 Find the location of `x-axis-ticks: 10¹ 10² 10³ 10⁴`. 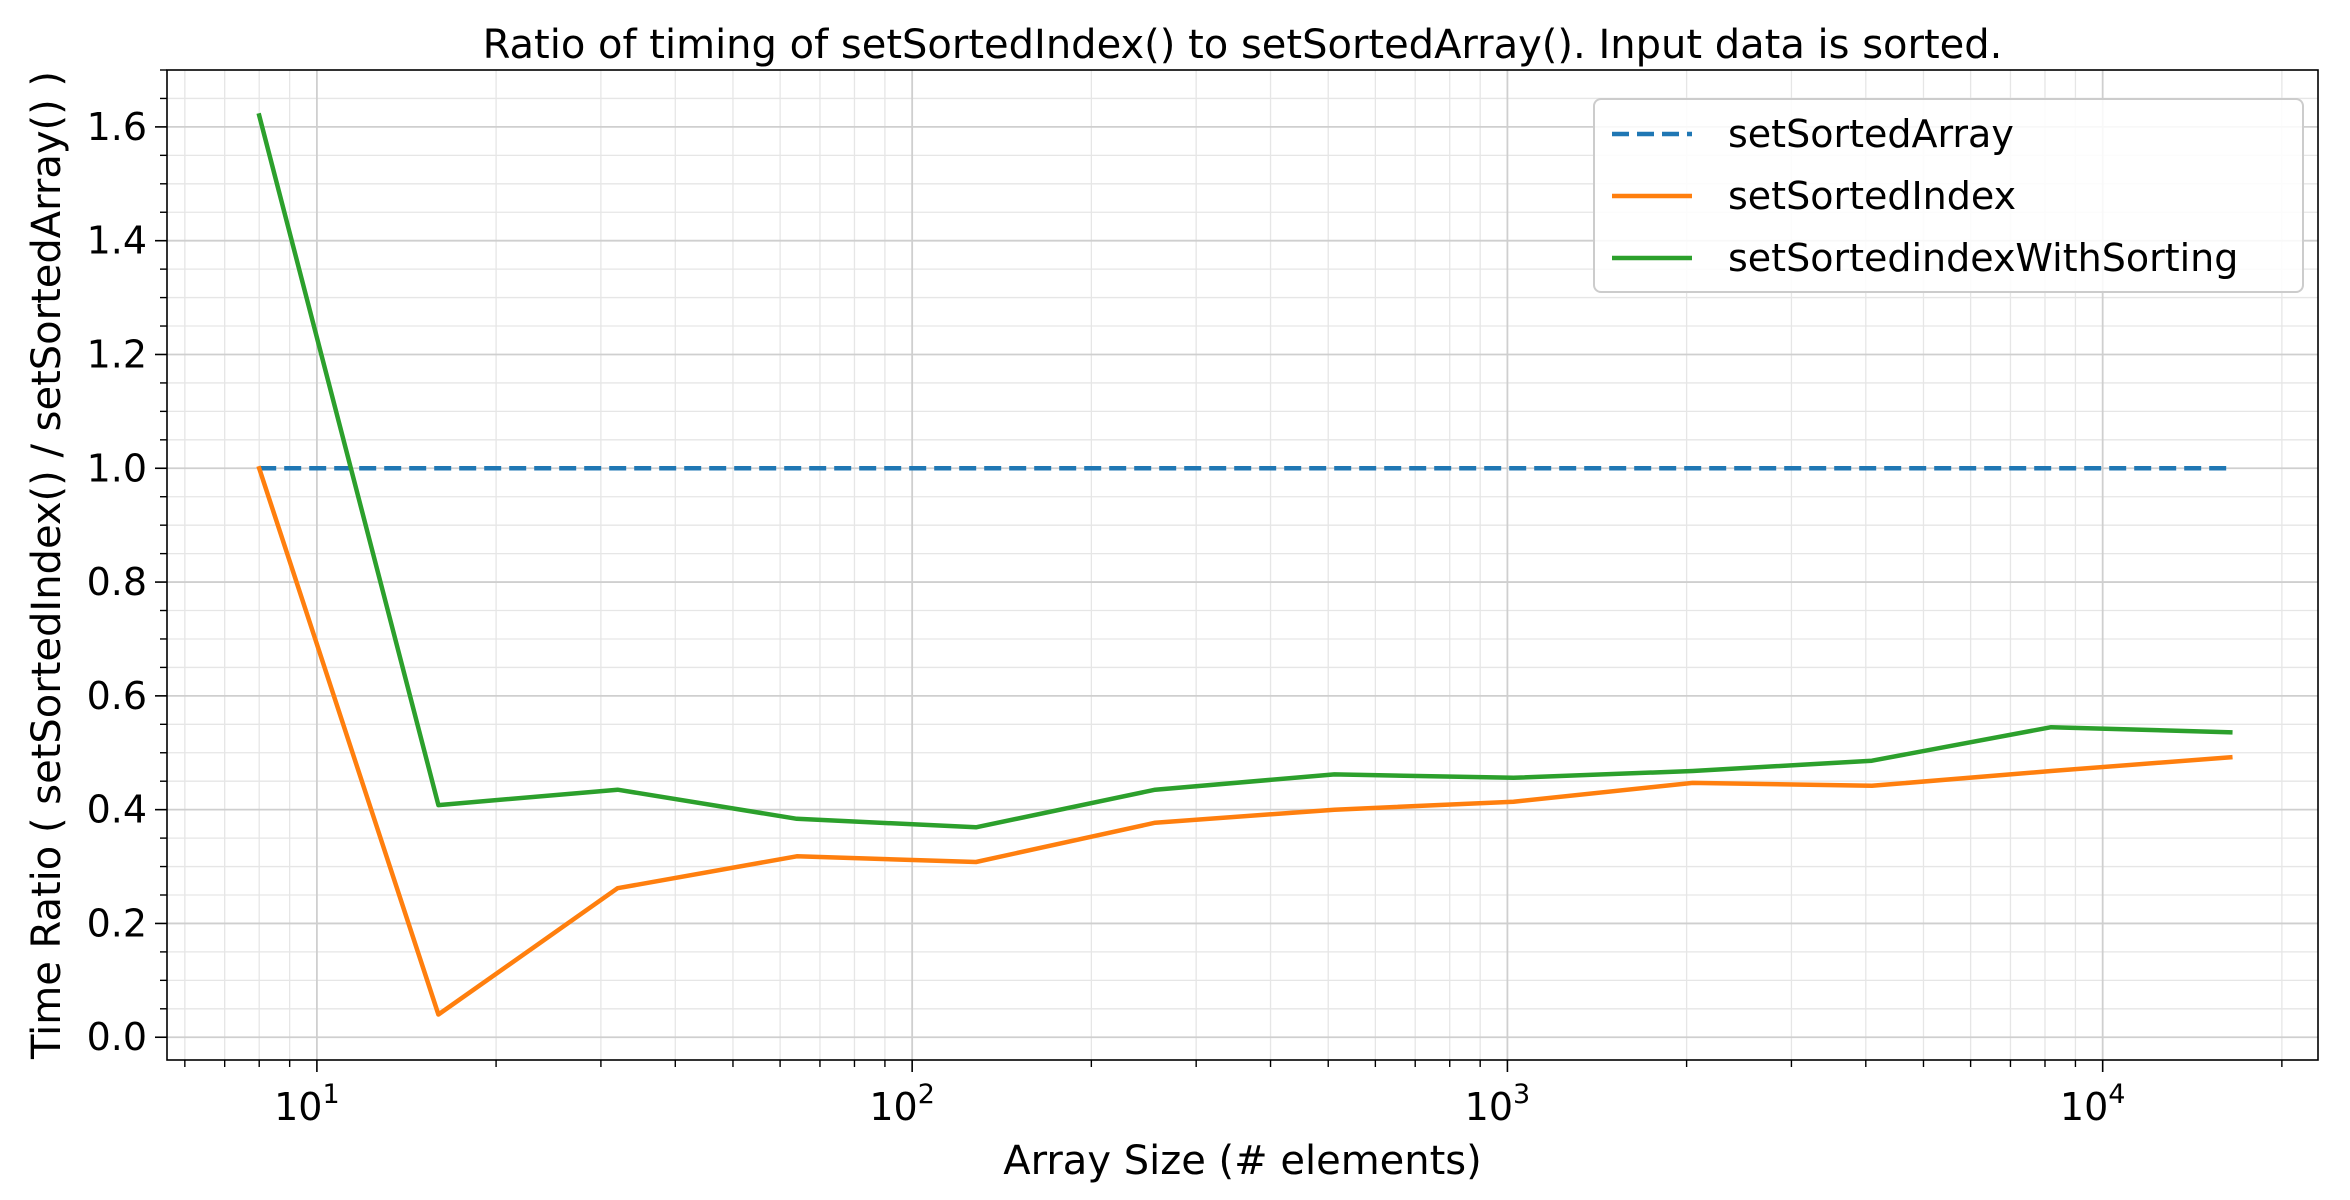

x-axis-ticks: 10¹ 10² 10³ 10⁴ is located at coordinates (1233, 1094).